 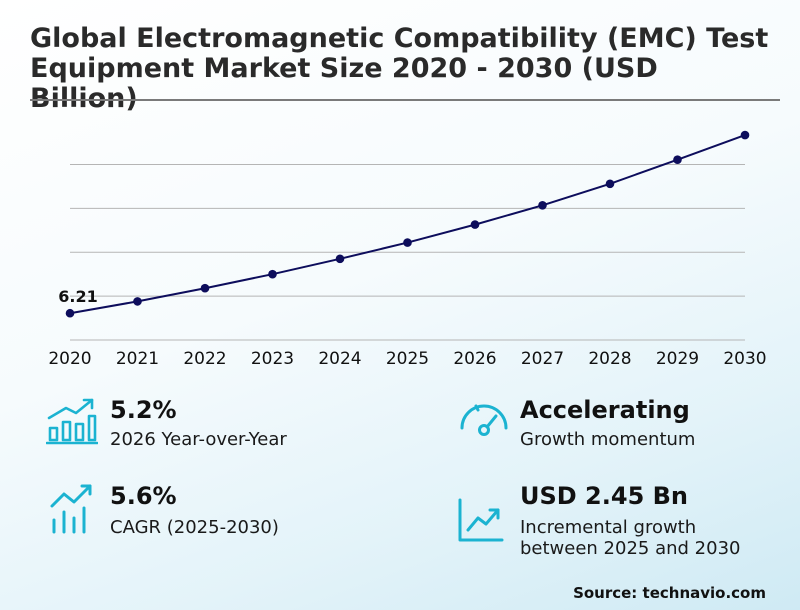 What do you see at coordinates (630, 548) in the screenshot?
I see `stat-incremental-label-line2: between 2025 and 2030` at bounding box center [630, 548].